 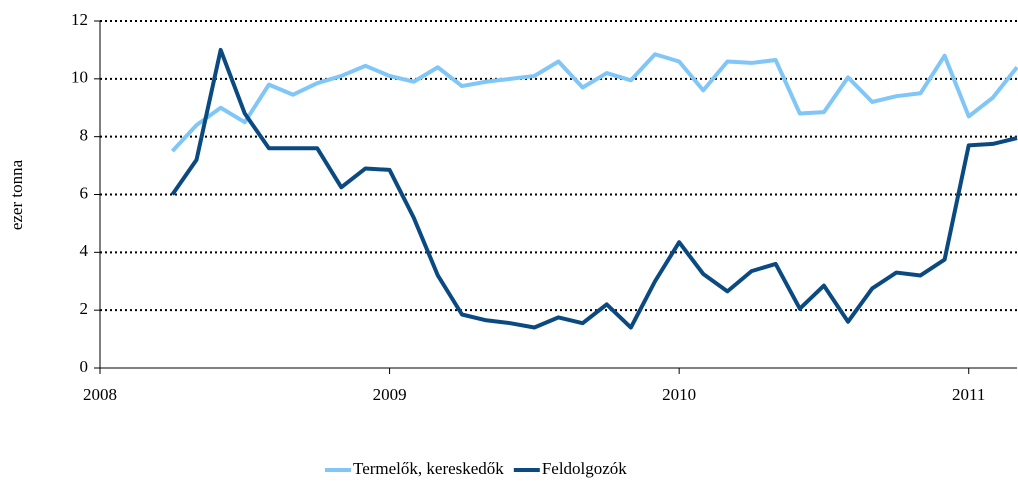 What do you see at coordinates (100, 394) in the screenshot?
I see `x-tick-label: 2008` at bounding box center [100, 394].